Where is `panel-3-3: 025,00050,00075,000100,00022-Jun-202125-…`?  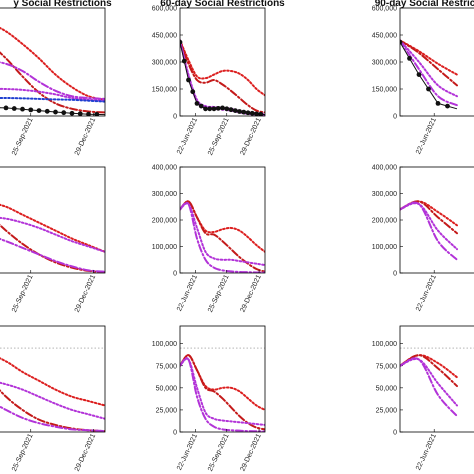 panel-3-3: 025,00050,00075,000100,00022-Jun-202125-… is located at coordinates (423, 398).